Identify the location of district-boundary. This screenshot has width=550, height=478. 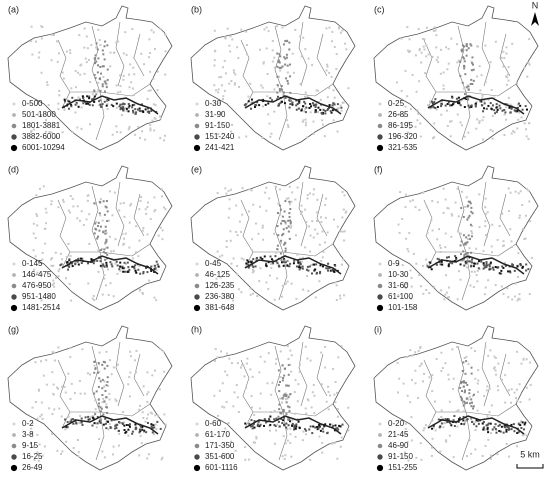
(104, 401).